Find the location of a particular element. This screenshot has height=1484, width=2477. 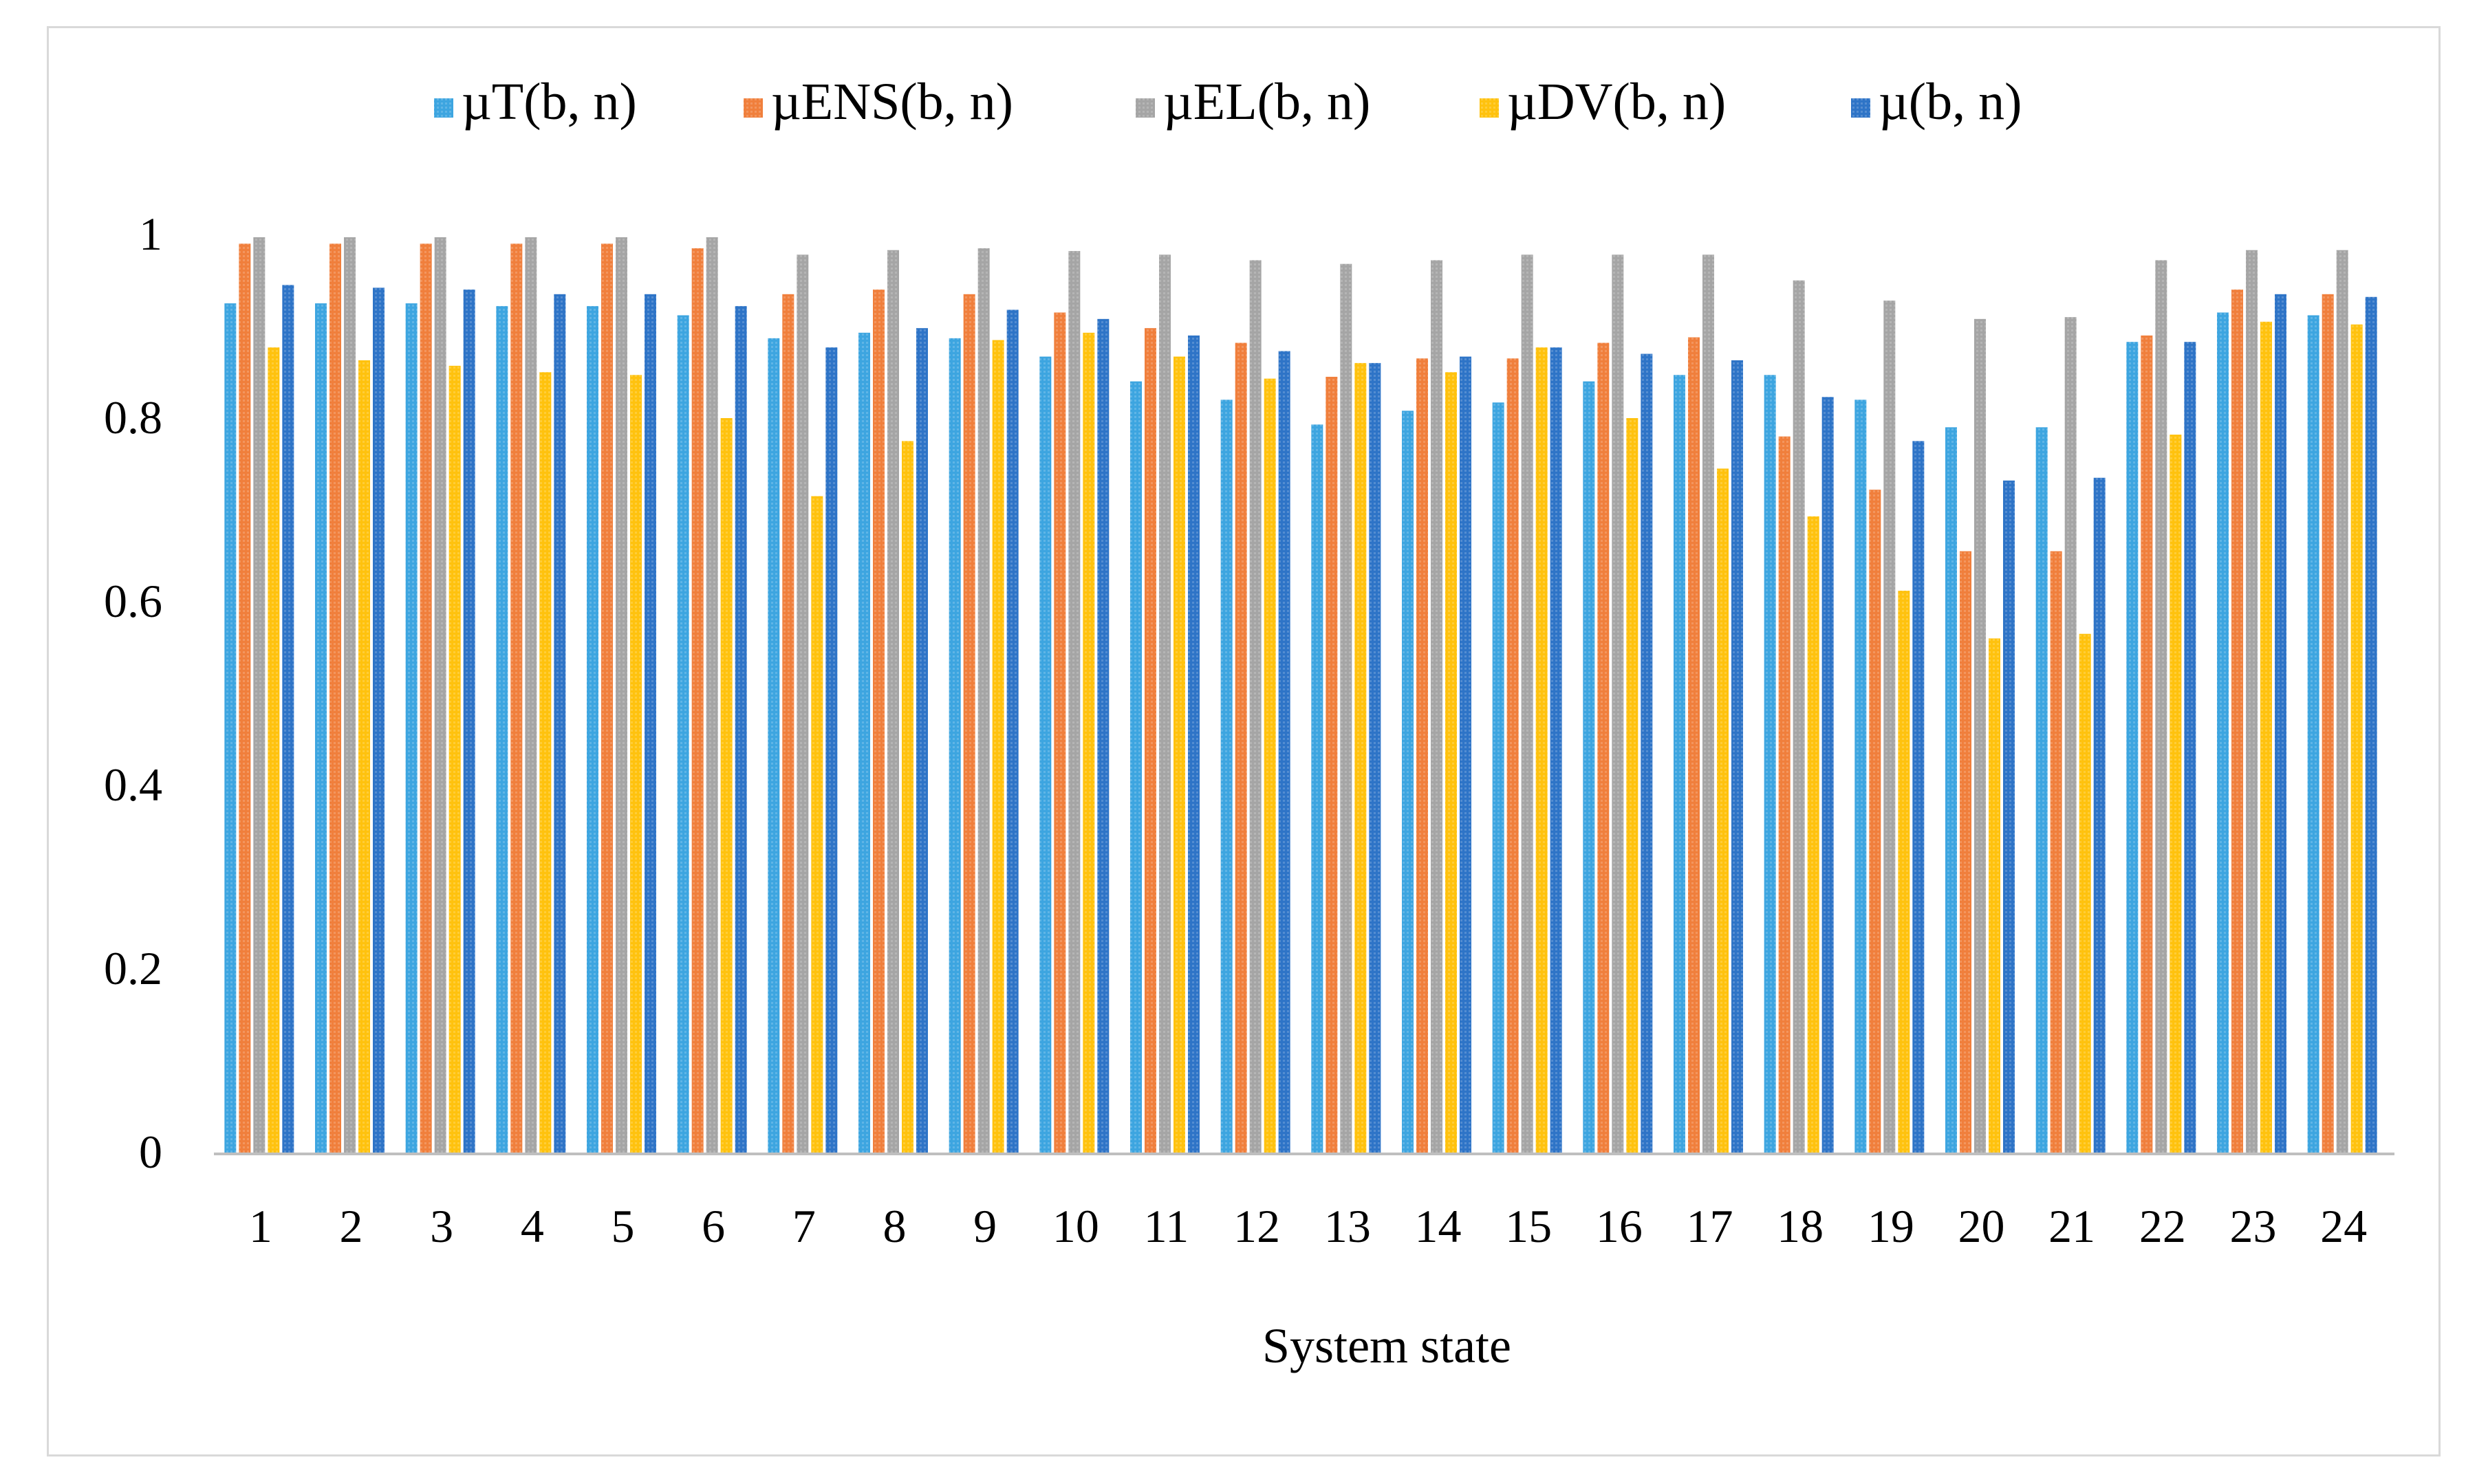

x-tick-label: 6 is located at coordinates (713, 1226).